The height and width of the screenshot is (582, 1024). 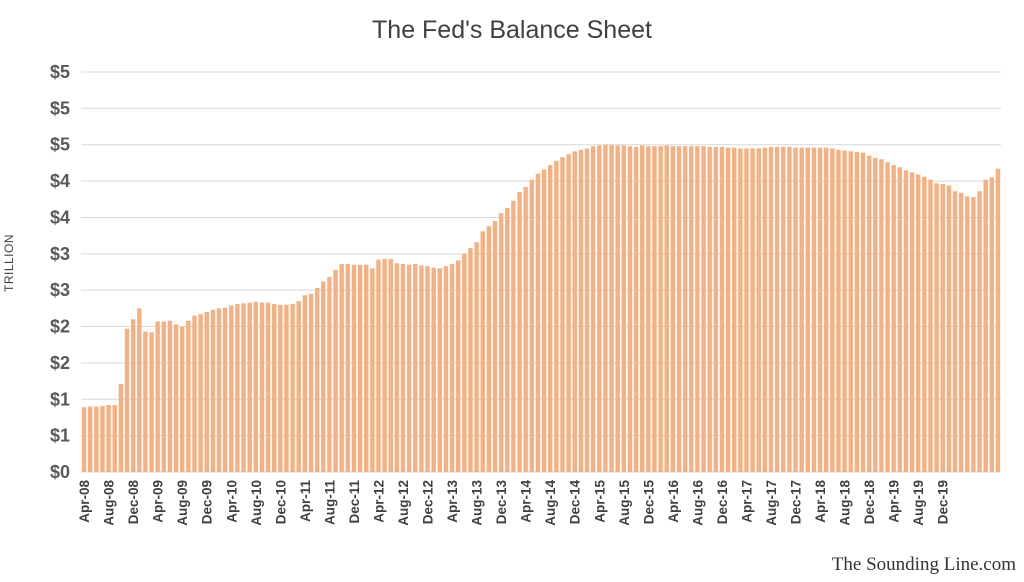 What do you see at coordinates (820, 501) in the screenshot?
I see `x-tick-label: Apr-18` at bounding box center [820, 501].